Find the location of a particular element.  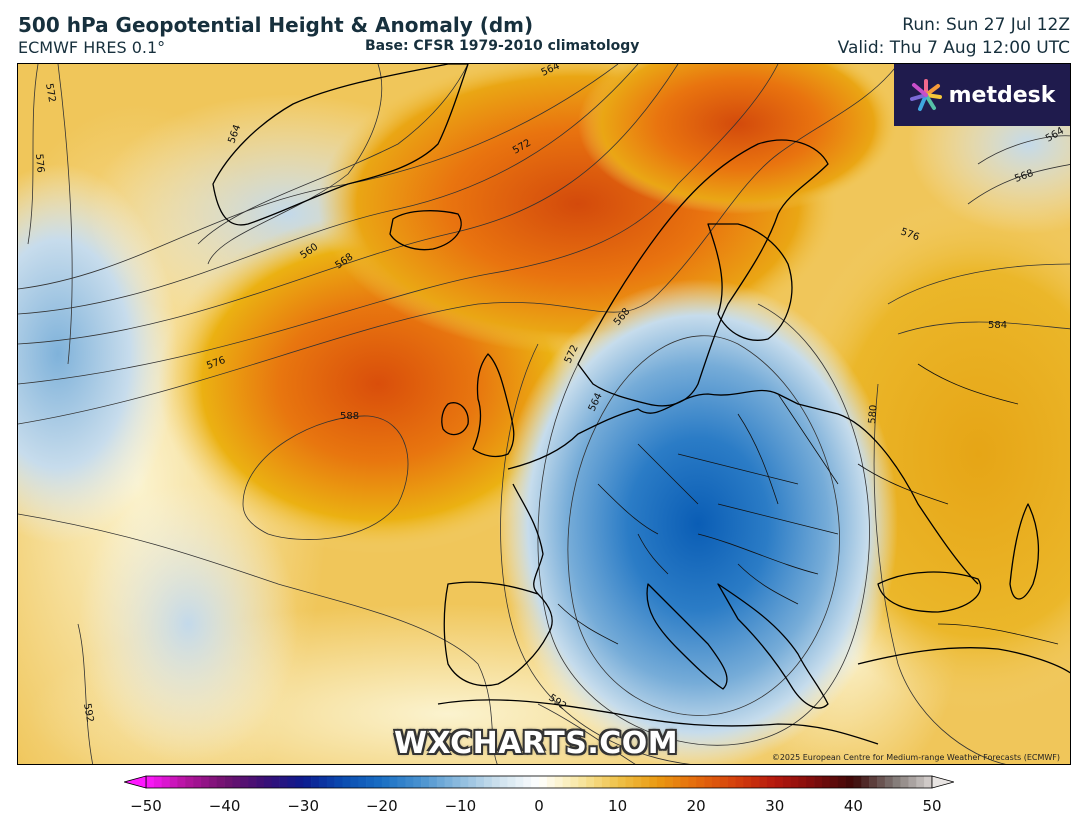

black-sea-coast is located at coordinates (929, 592).